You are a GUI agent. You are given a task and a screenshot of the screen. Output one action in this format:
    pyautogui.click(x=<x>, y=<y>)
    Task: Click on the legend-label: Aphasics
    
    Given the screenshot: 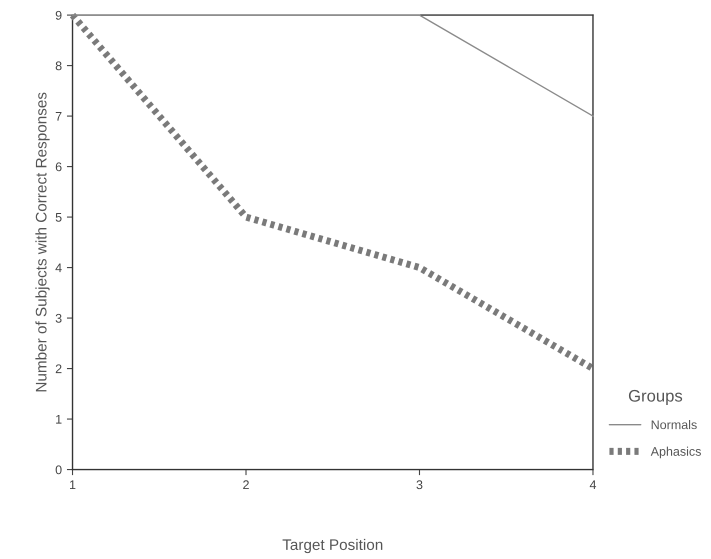 What is the action you would take?
    pyautogui.click(x=675, y=452)
    